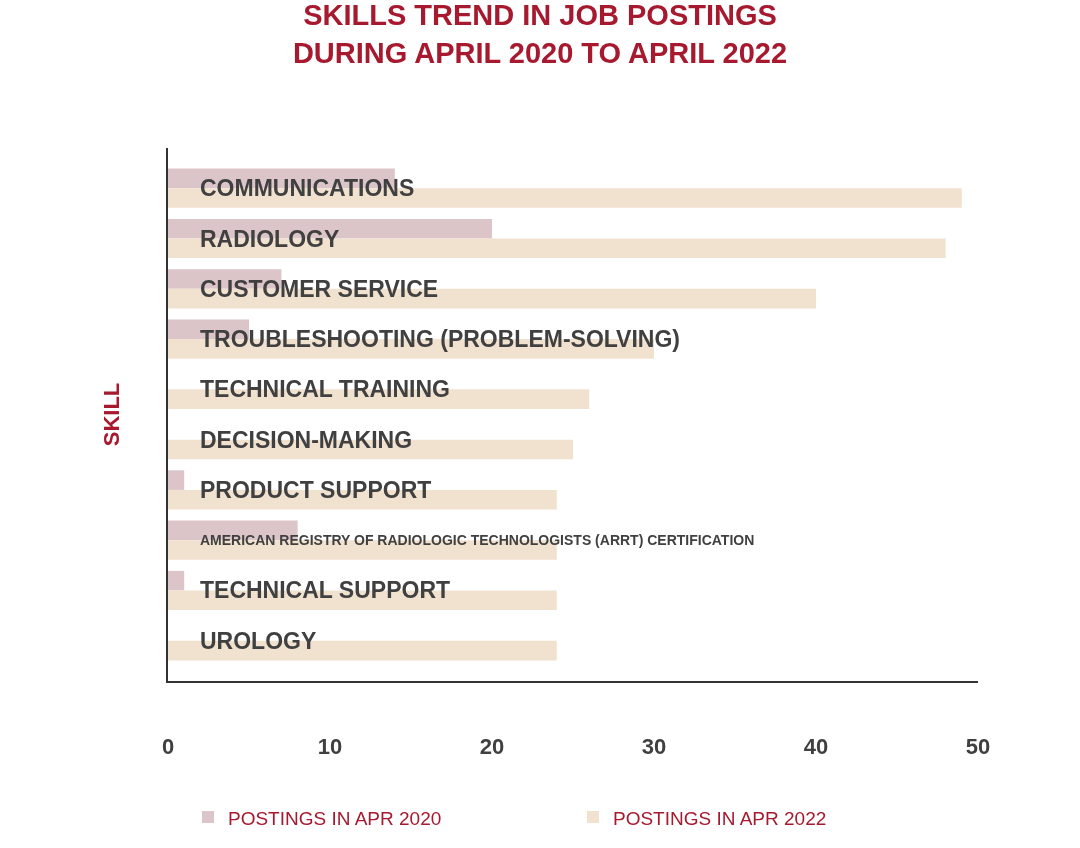 The height and width of the screenshot is (848, 1080). I want to click on y-tick-label: TECHNICAL SUPPORT, so click(325, 590).